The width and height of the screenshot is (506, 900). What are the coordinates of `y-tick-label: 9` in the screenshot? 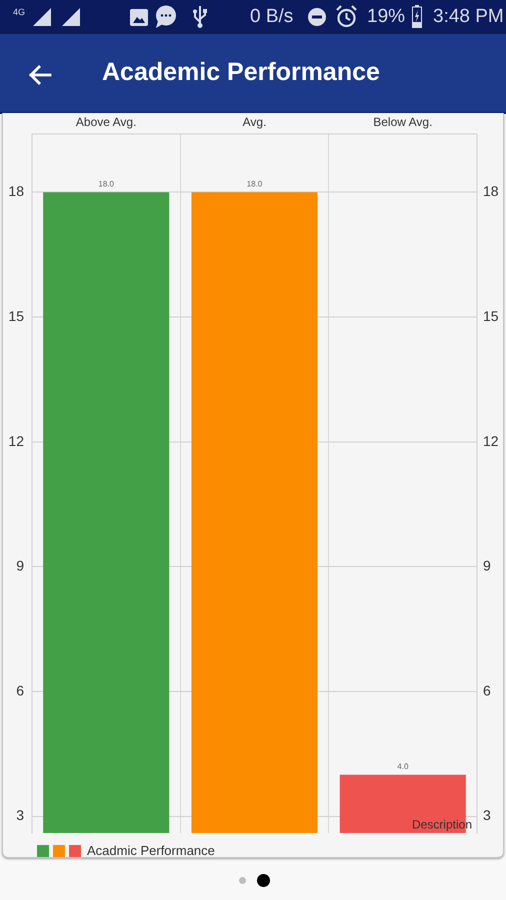 It's located at (20, 566).